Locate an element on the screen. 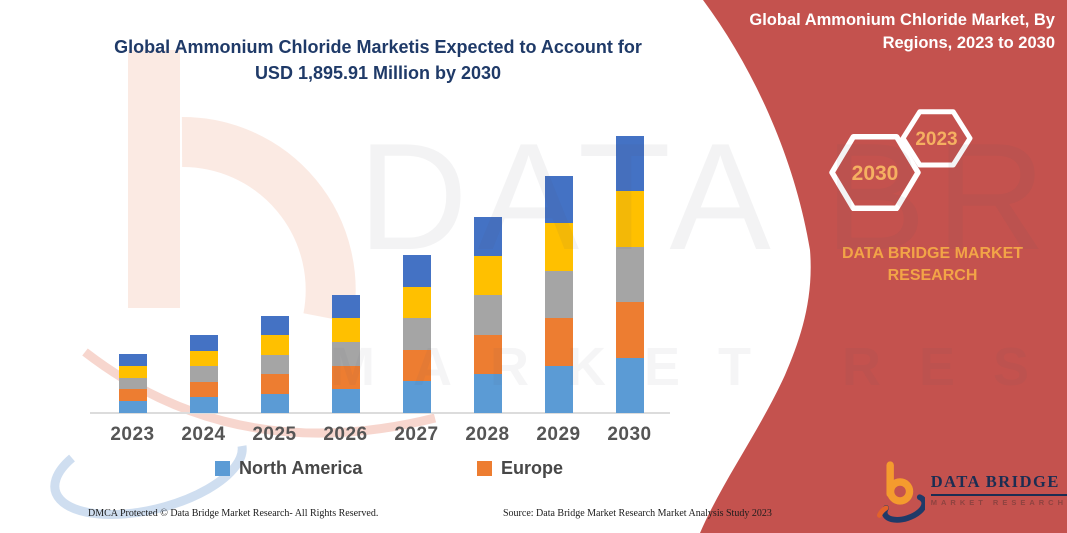 The height and width of the screenshot is (533, 1067). hexagon-2030-outline is located at coordinates (875, 172).